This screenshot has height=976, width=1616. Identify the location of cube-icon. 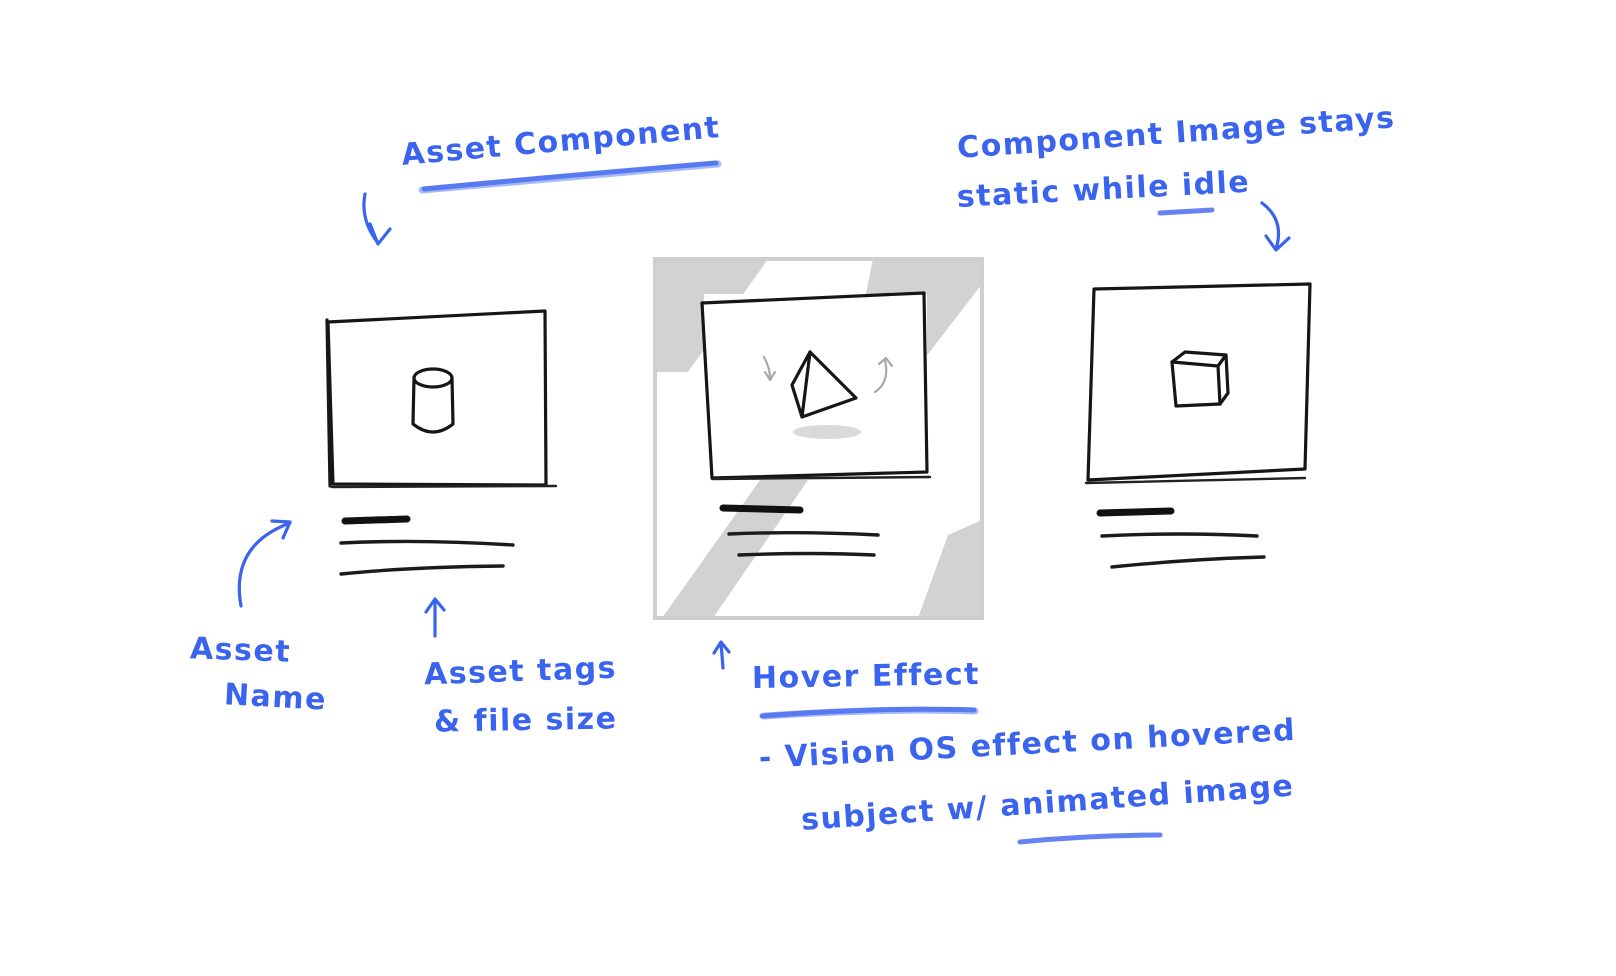
(1200, 379).